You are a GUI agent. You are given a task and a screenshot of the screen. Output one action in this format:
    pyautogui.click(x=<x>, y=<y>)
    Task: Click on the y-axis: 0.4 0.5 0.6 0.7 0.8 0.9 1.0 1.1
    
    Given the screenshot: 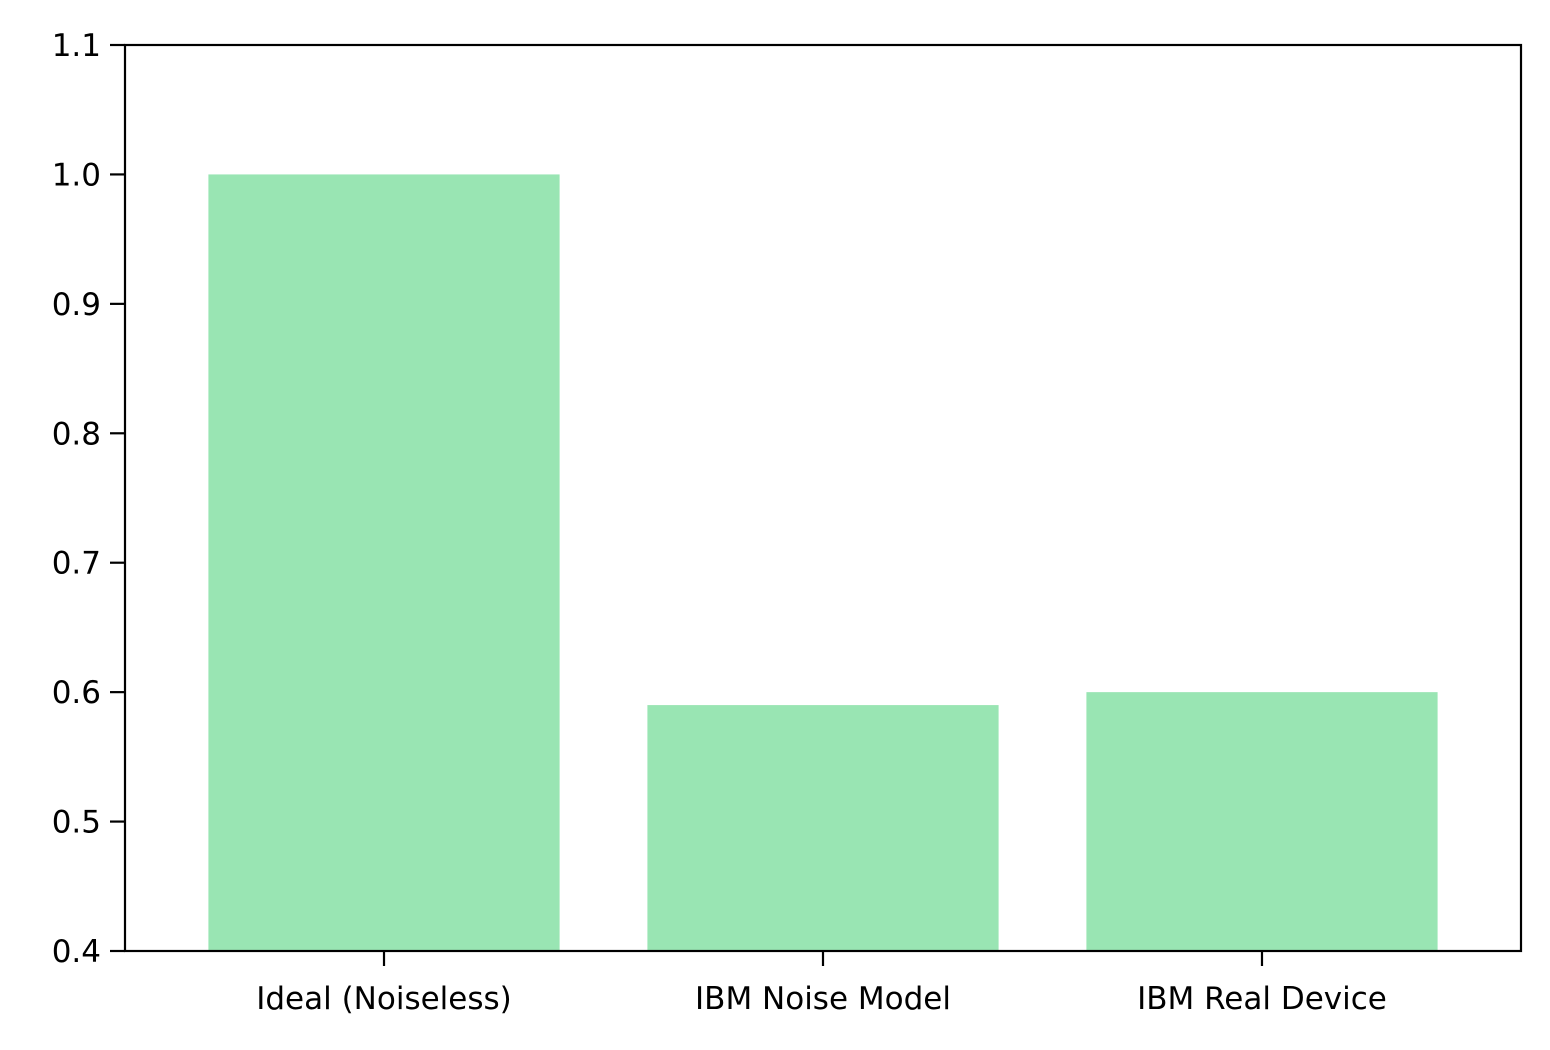 What is the action you would take?
    pyautogui.click(x=88, y=499)
    